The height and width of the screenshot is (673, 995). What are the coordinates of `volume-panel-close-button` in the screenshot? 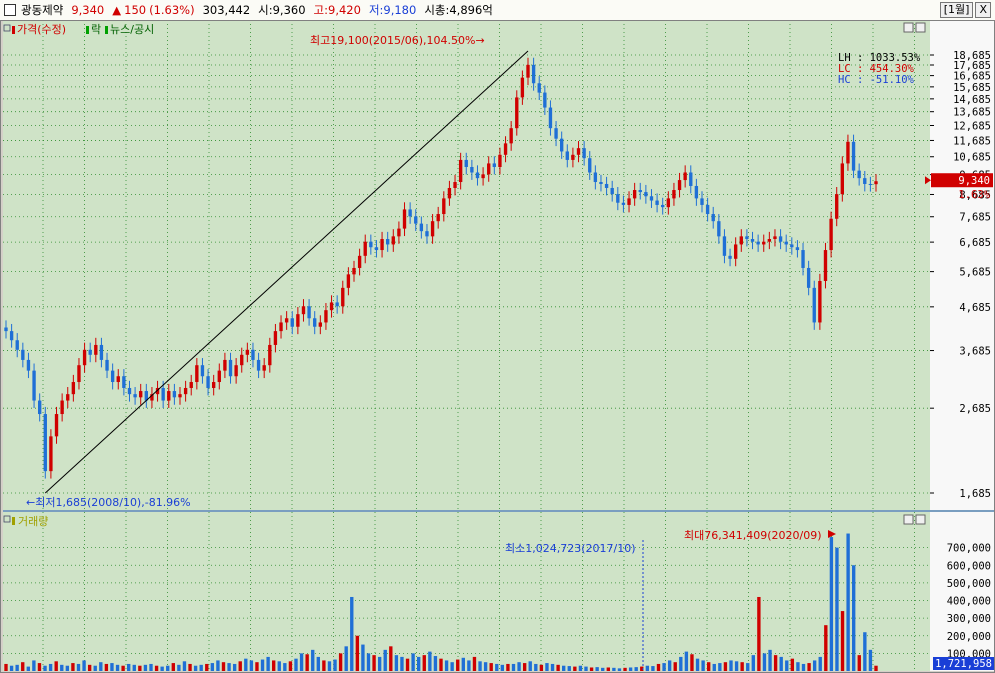 It's located at (920, 519).